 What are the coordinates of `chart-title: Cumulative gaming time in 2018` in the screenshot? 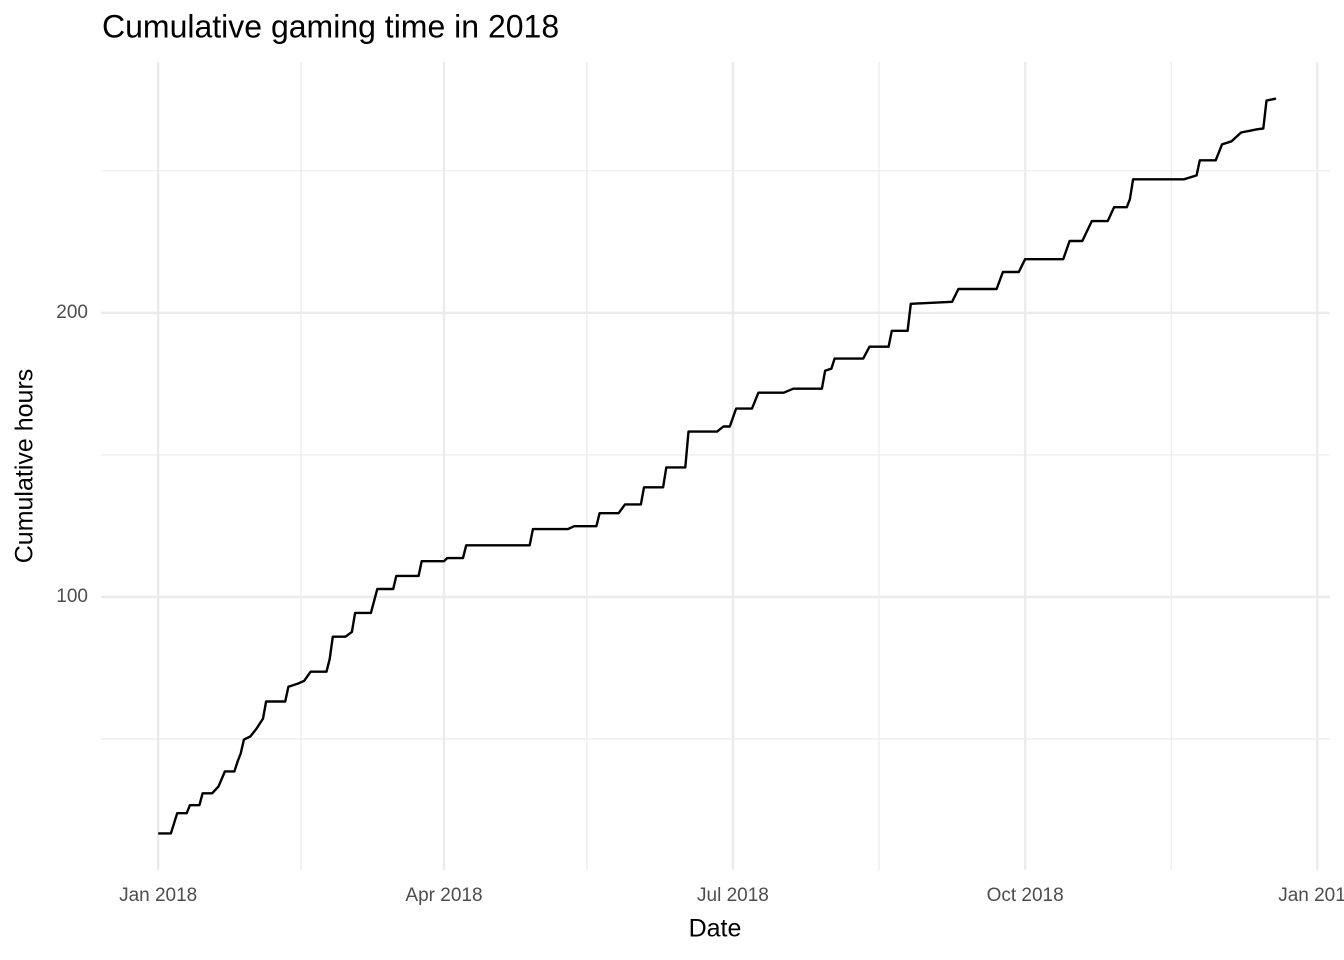 It's located at (330, 26).